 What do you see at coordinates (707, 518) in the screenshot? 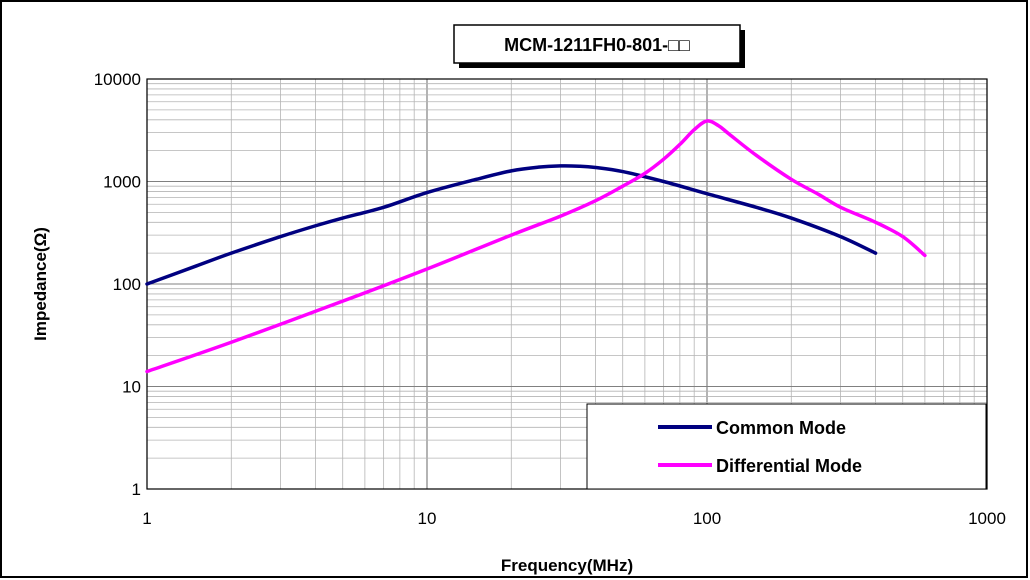
I see `x-tick-label: 100` at bounding box center [707, 518].